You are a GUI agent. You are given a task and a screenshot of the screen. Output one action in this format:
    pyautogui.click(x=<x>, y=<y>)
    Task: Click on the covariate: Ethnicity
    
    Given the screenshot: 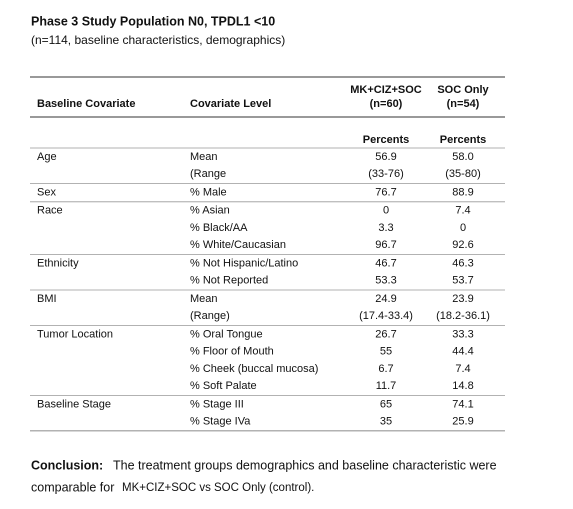 What is the action you would take?
    pyautogui.click(x=58, y=263)
    